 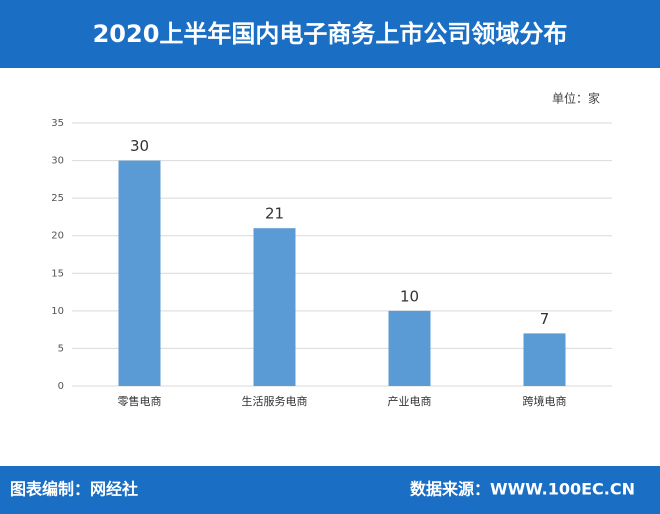 What do you see at coordinates (545, 319) in the screenshot?
I see `value-label: 7` at bounding box center [545, 319].